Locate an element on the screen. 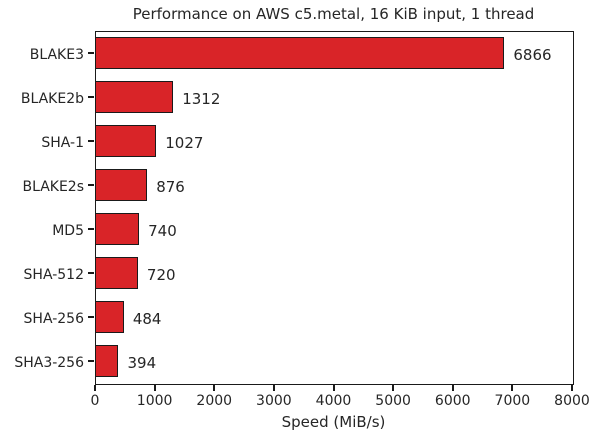 The width and height of the screenshot is (600, 442). bar-blake2b is located at coordinates (134, 97).